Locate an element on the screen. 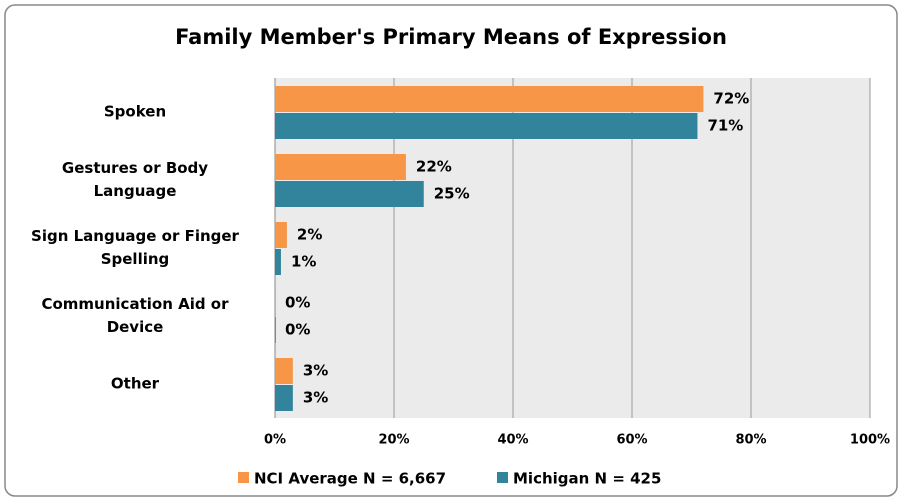  legend-label: NCI Average N = 6,667 is located at coordinates (350, 479).